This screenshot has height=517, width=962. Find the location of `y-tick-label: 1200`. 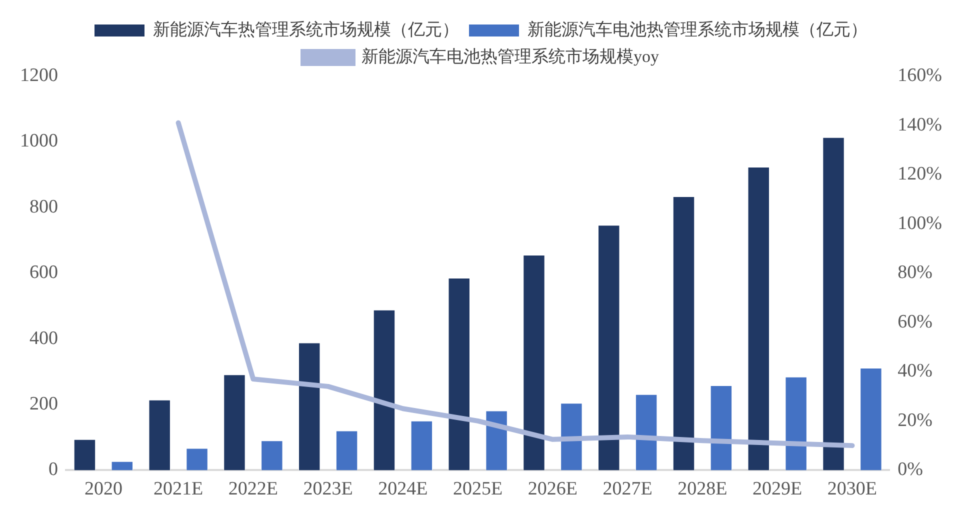

y-tick-label: 1200 is located at coordinates (39, 75).